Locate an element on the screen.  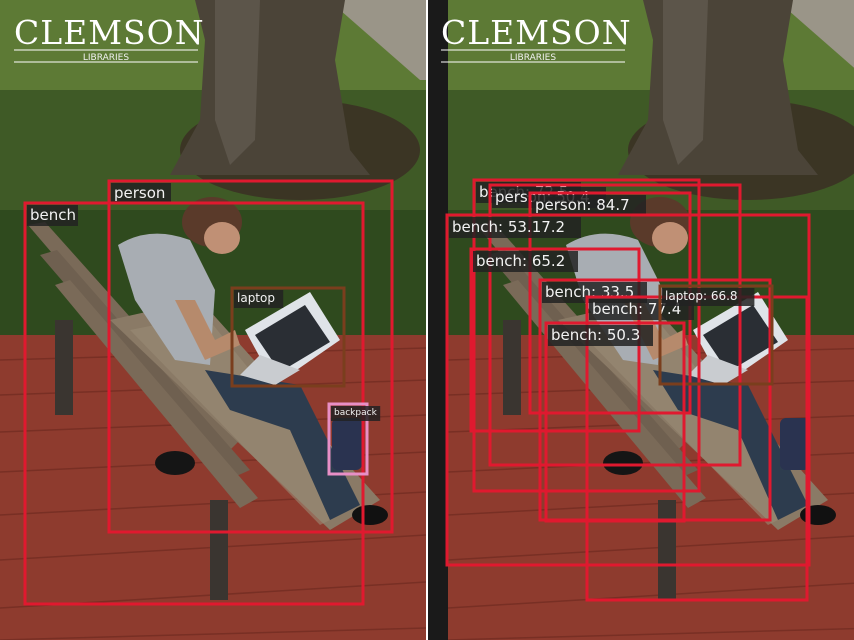
right-detection-label-8: bench: 50.3 is located at coordinates (595, 335).